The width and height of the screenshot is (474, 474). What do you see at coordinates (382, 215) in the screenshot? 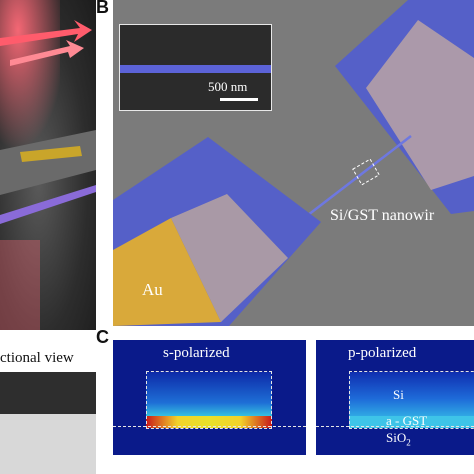
I see `nanowire-label: Si/GST nanowir` at bounding box center [382, 215].